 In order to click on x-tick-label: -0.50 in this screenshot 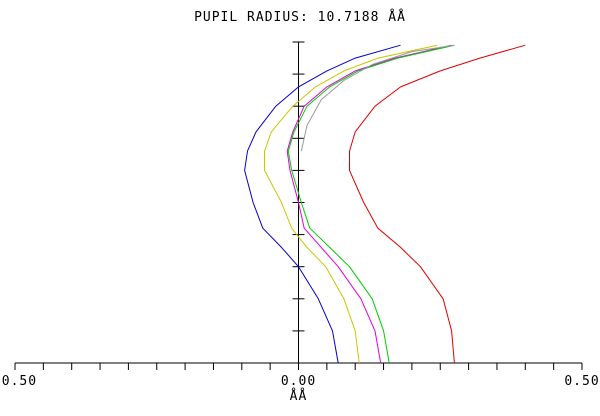, I will do `click(18, 381)`.